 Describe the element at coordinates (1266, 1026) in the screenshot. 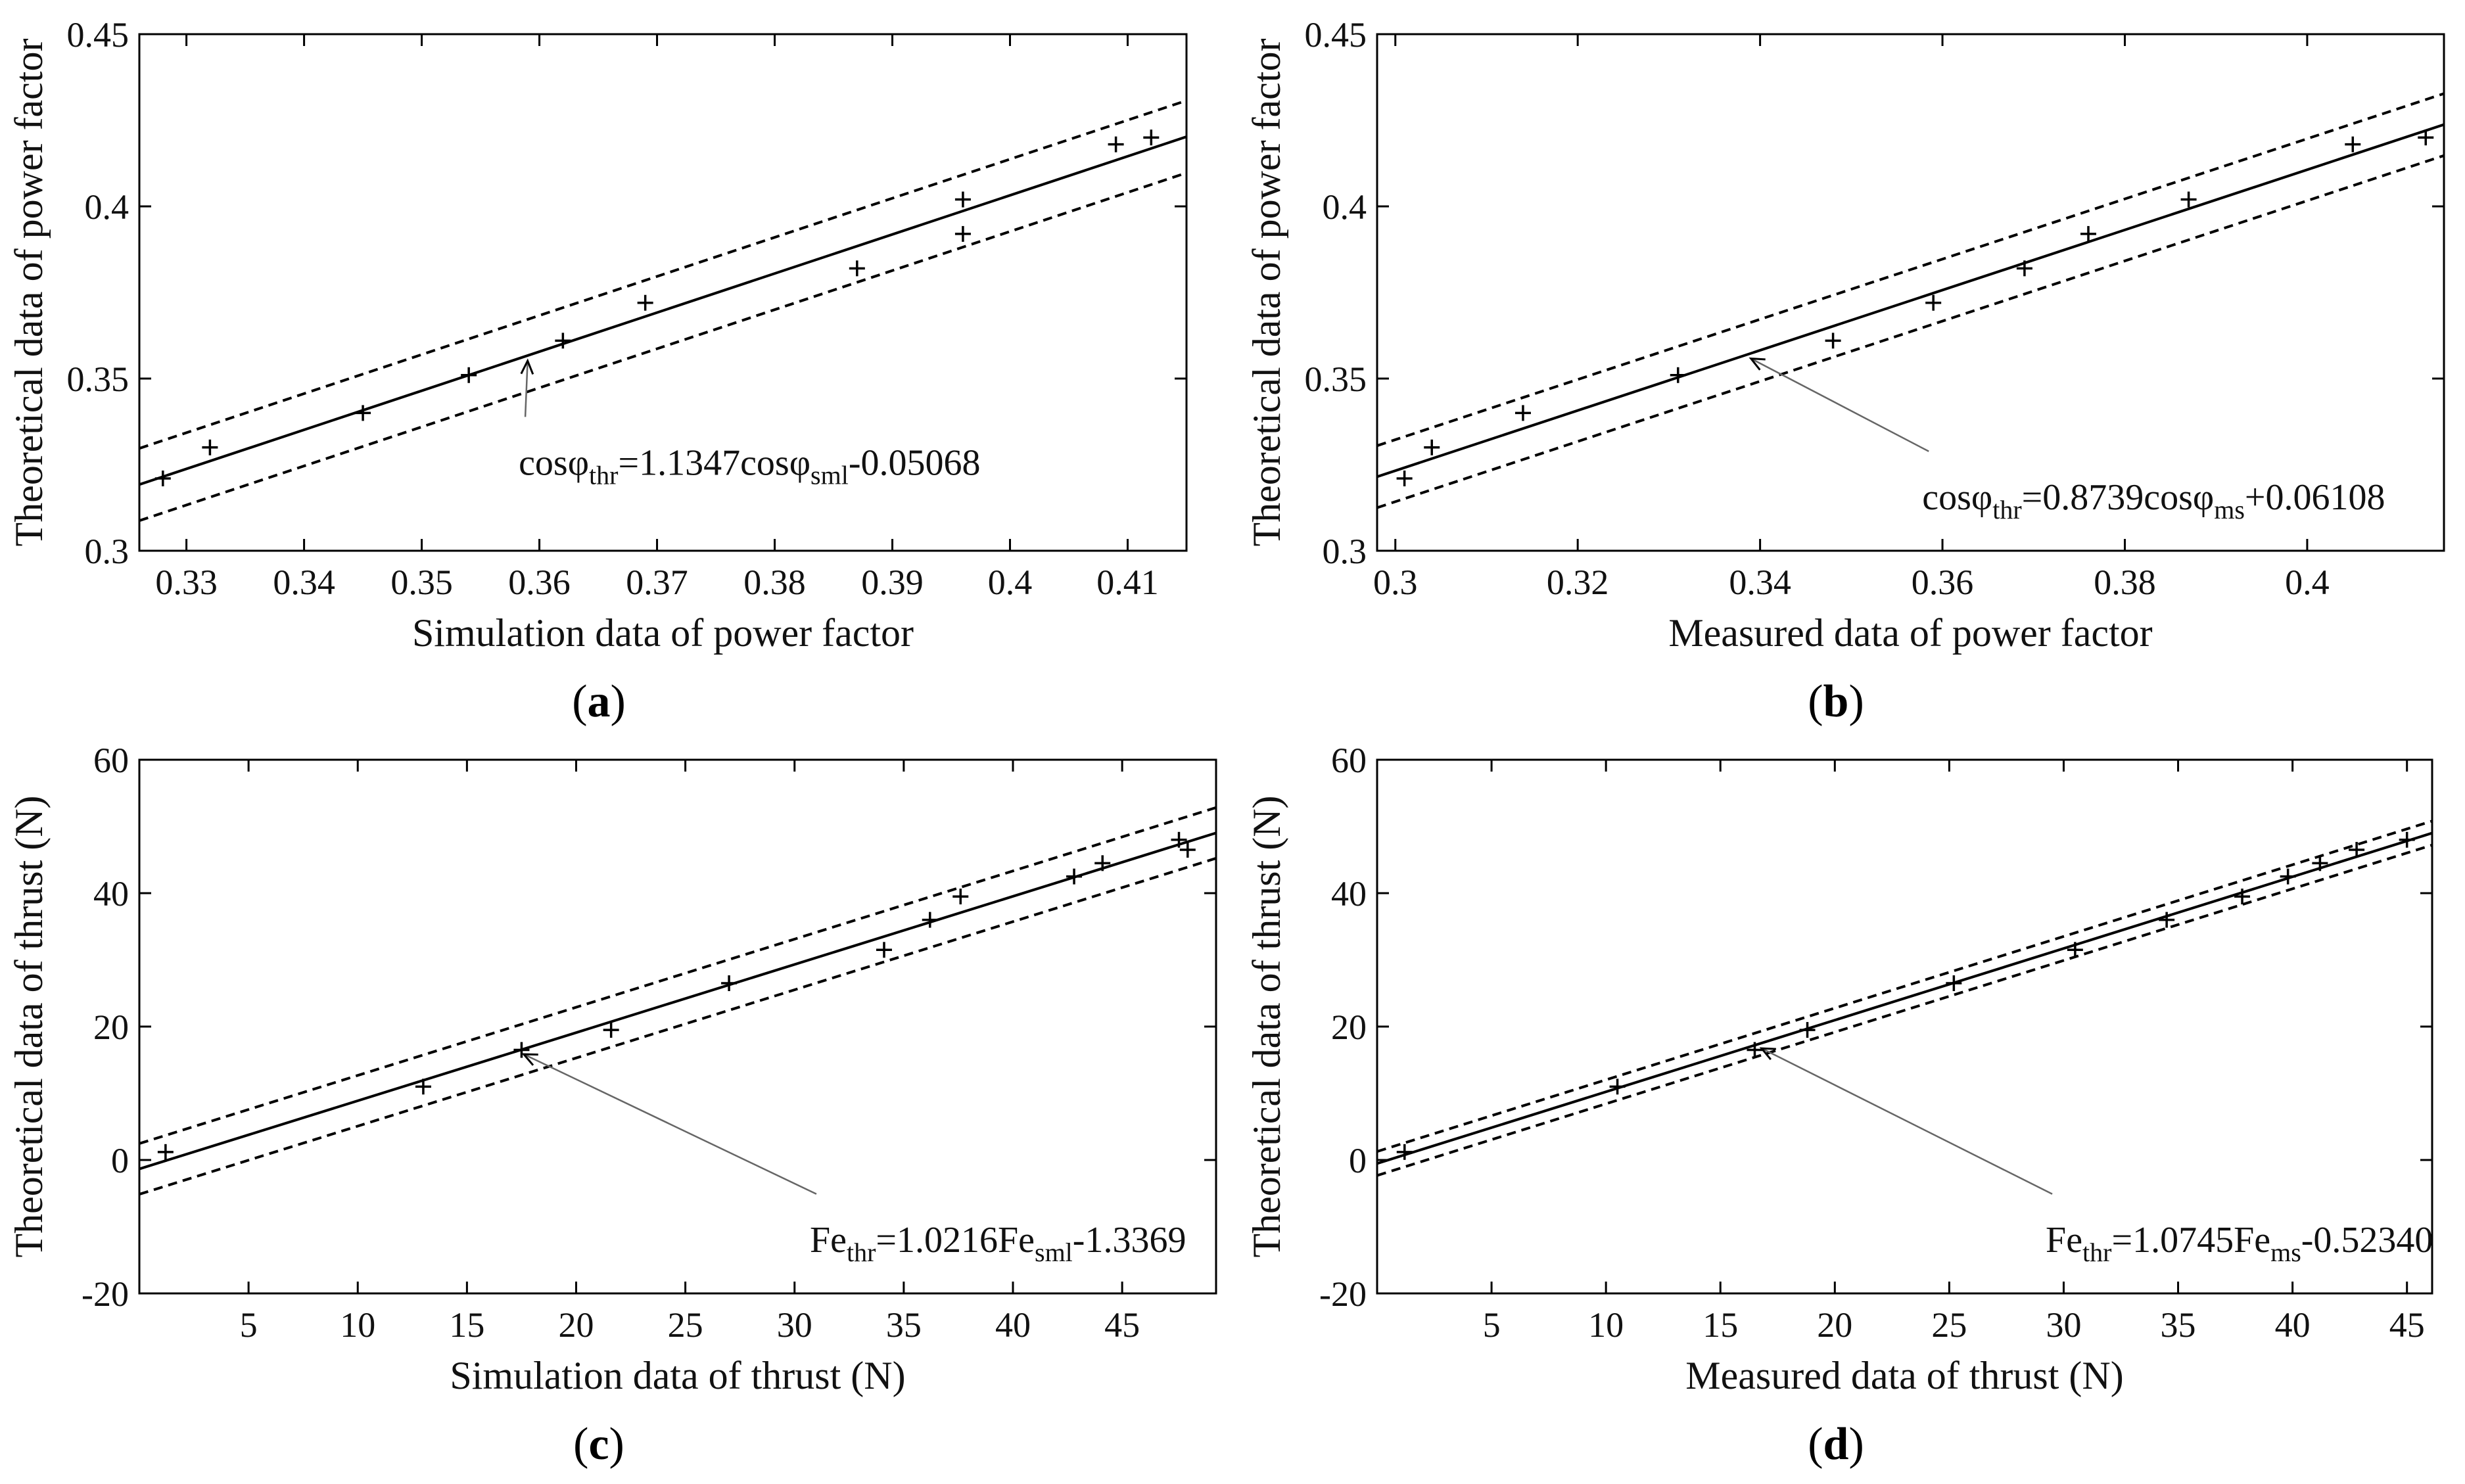

I see `y-axis-label: Theoretical data of thrust (N)` at that location.